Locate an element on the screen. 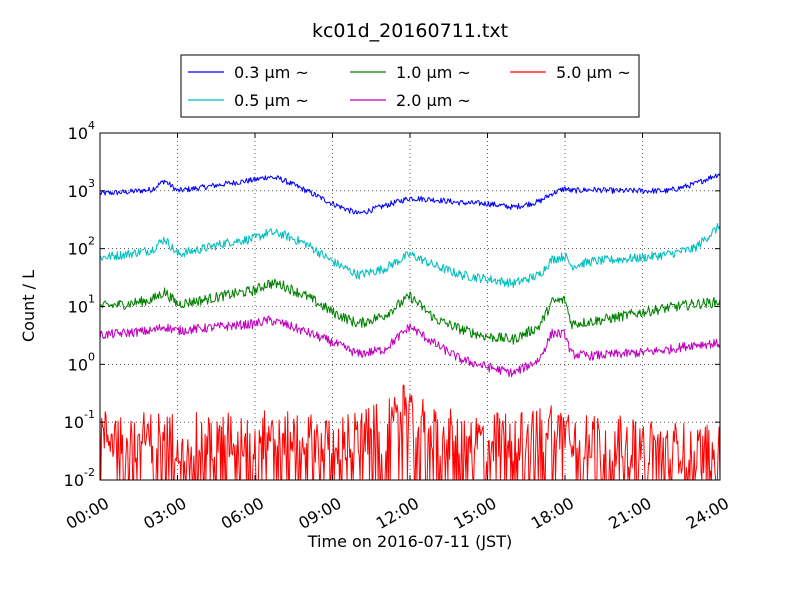  chart-title: kc01d_20160711.txt is located at coordinates (410, 31).